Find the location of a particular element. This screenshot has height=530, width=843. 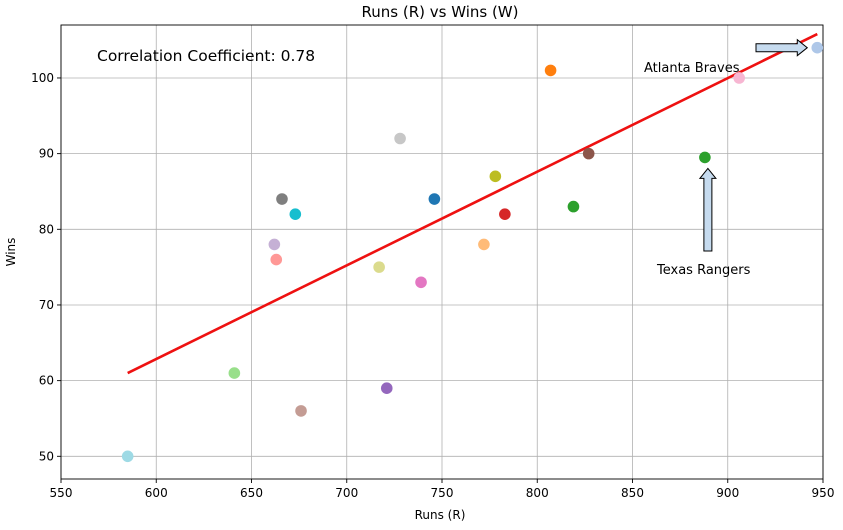

x-tick-label: 800 is located at coordinates (537, 493).